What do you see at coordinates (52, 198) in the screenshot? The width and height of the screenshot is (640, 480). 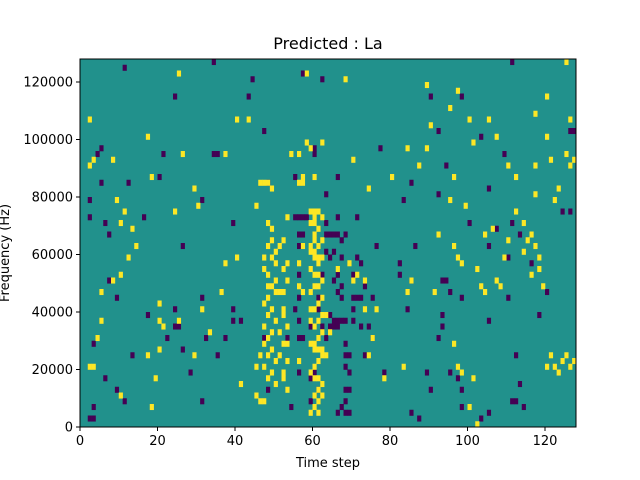 I see `y-tick-label: 80000` at bounding box center [52, 198].